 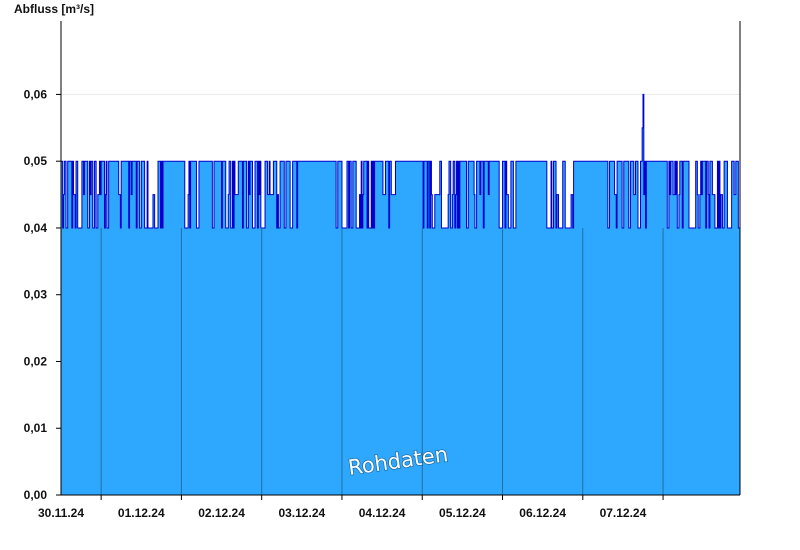 What do you see at coordinates (36, 495) in the screenshot?
I see `y-tick-label: 0,00` at bounding box center [36, 495].